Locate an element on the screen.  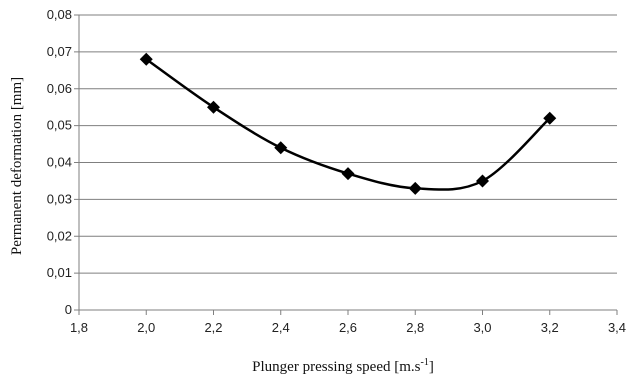
x-tick-label: 1,8 is located at coordinates (79, 327).